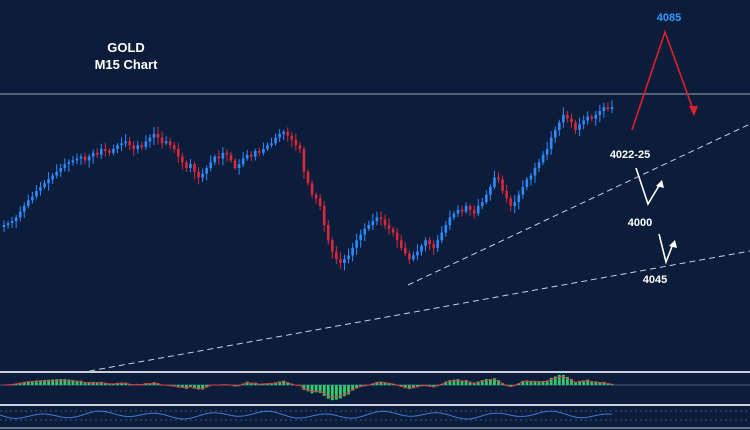 The height and width of the screenshot is (430, 750). Describe the element at coordinates (655, 280) in the screenshot. I see `label-support-2: 4045` at that location.